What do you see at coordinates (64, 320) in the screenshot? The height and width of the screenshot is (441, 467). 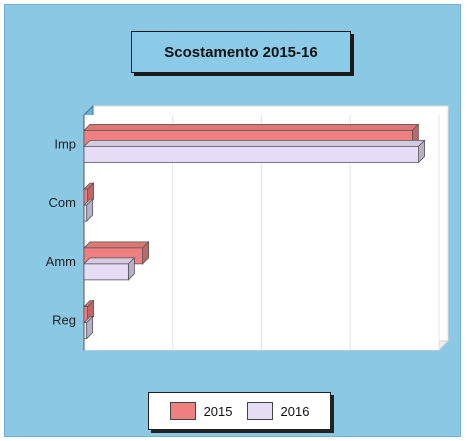 I see `y-tick-label-reg: Reg` at bounding box center [64, 320].